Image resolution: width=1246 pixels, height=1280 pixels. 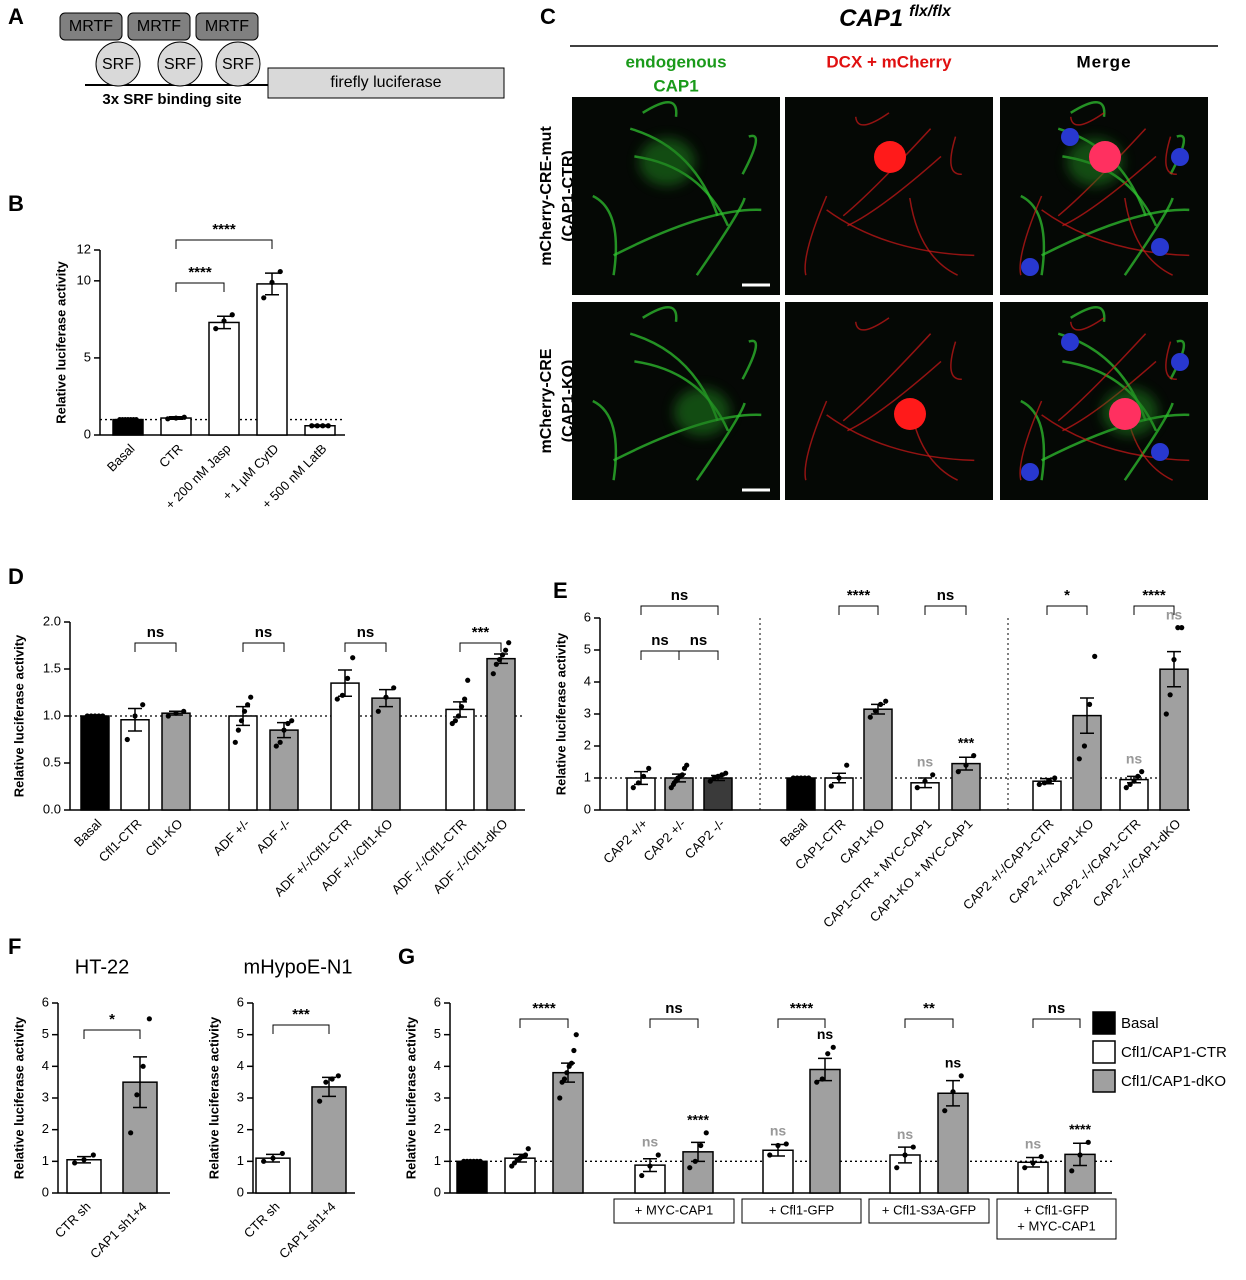 I want to click on x-tick-label: ADF -/-, so click(x=273, y=836).